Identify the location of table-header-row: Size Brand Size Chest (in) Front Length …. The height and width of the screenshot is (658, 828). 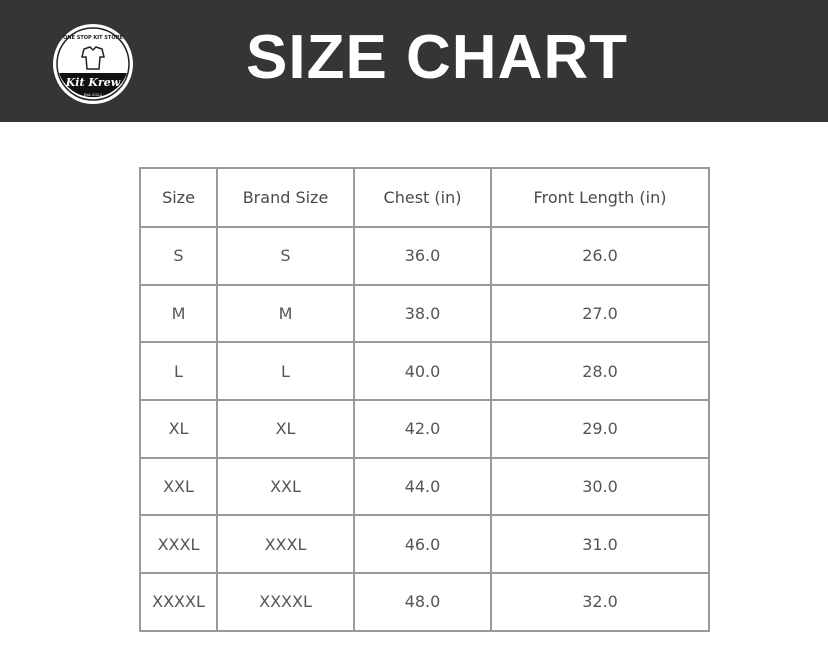
(424, 197).